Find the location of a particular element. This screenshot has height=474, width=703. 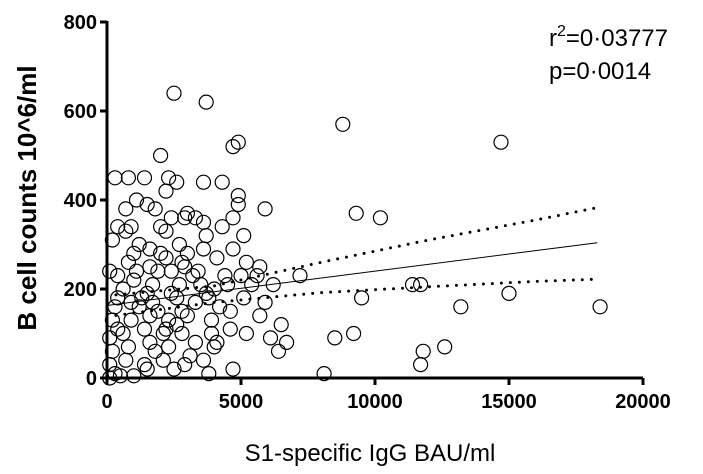

r-squared-base: r is located at coordinates (553, 38).